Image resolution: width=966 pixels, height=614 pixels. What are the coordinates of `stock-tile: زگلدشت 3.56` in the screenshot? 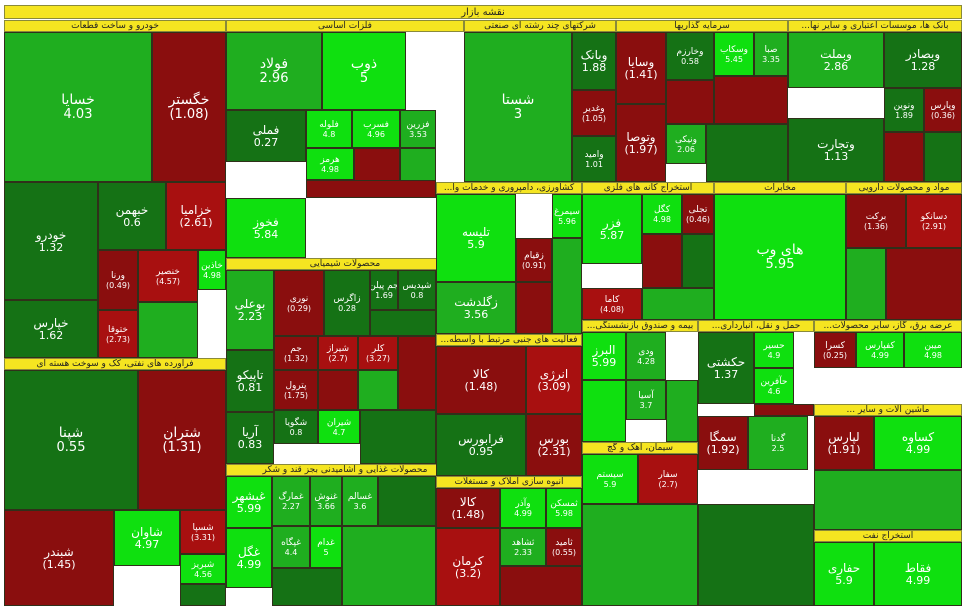 It's located at (476, 308).